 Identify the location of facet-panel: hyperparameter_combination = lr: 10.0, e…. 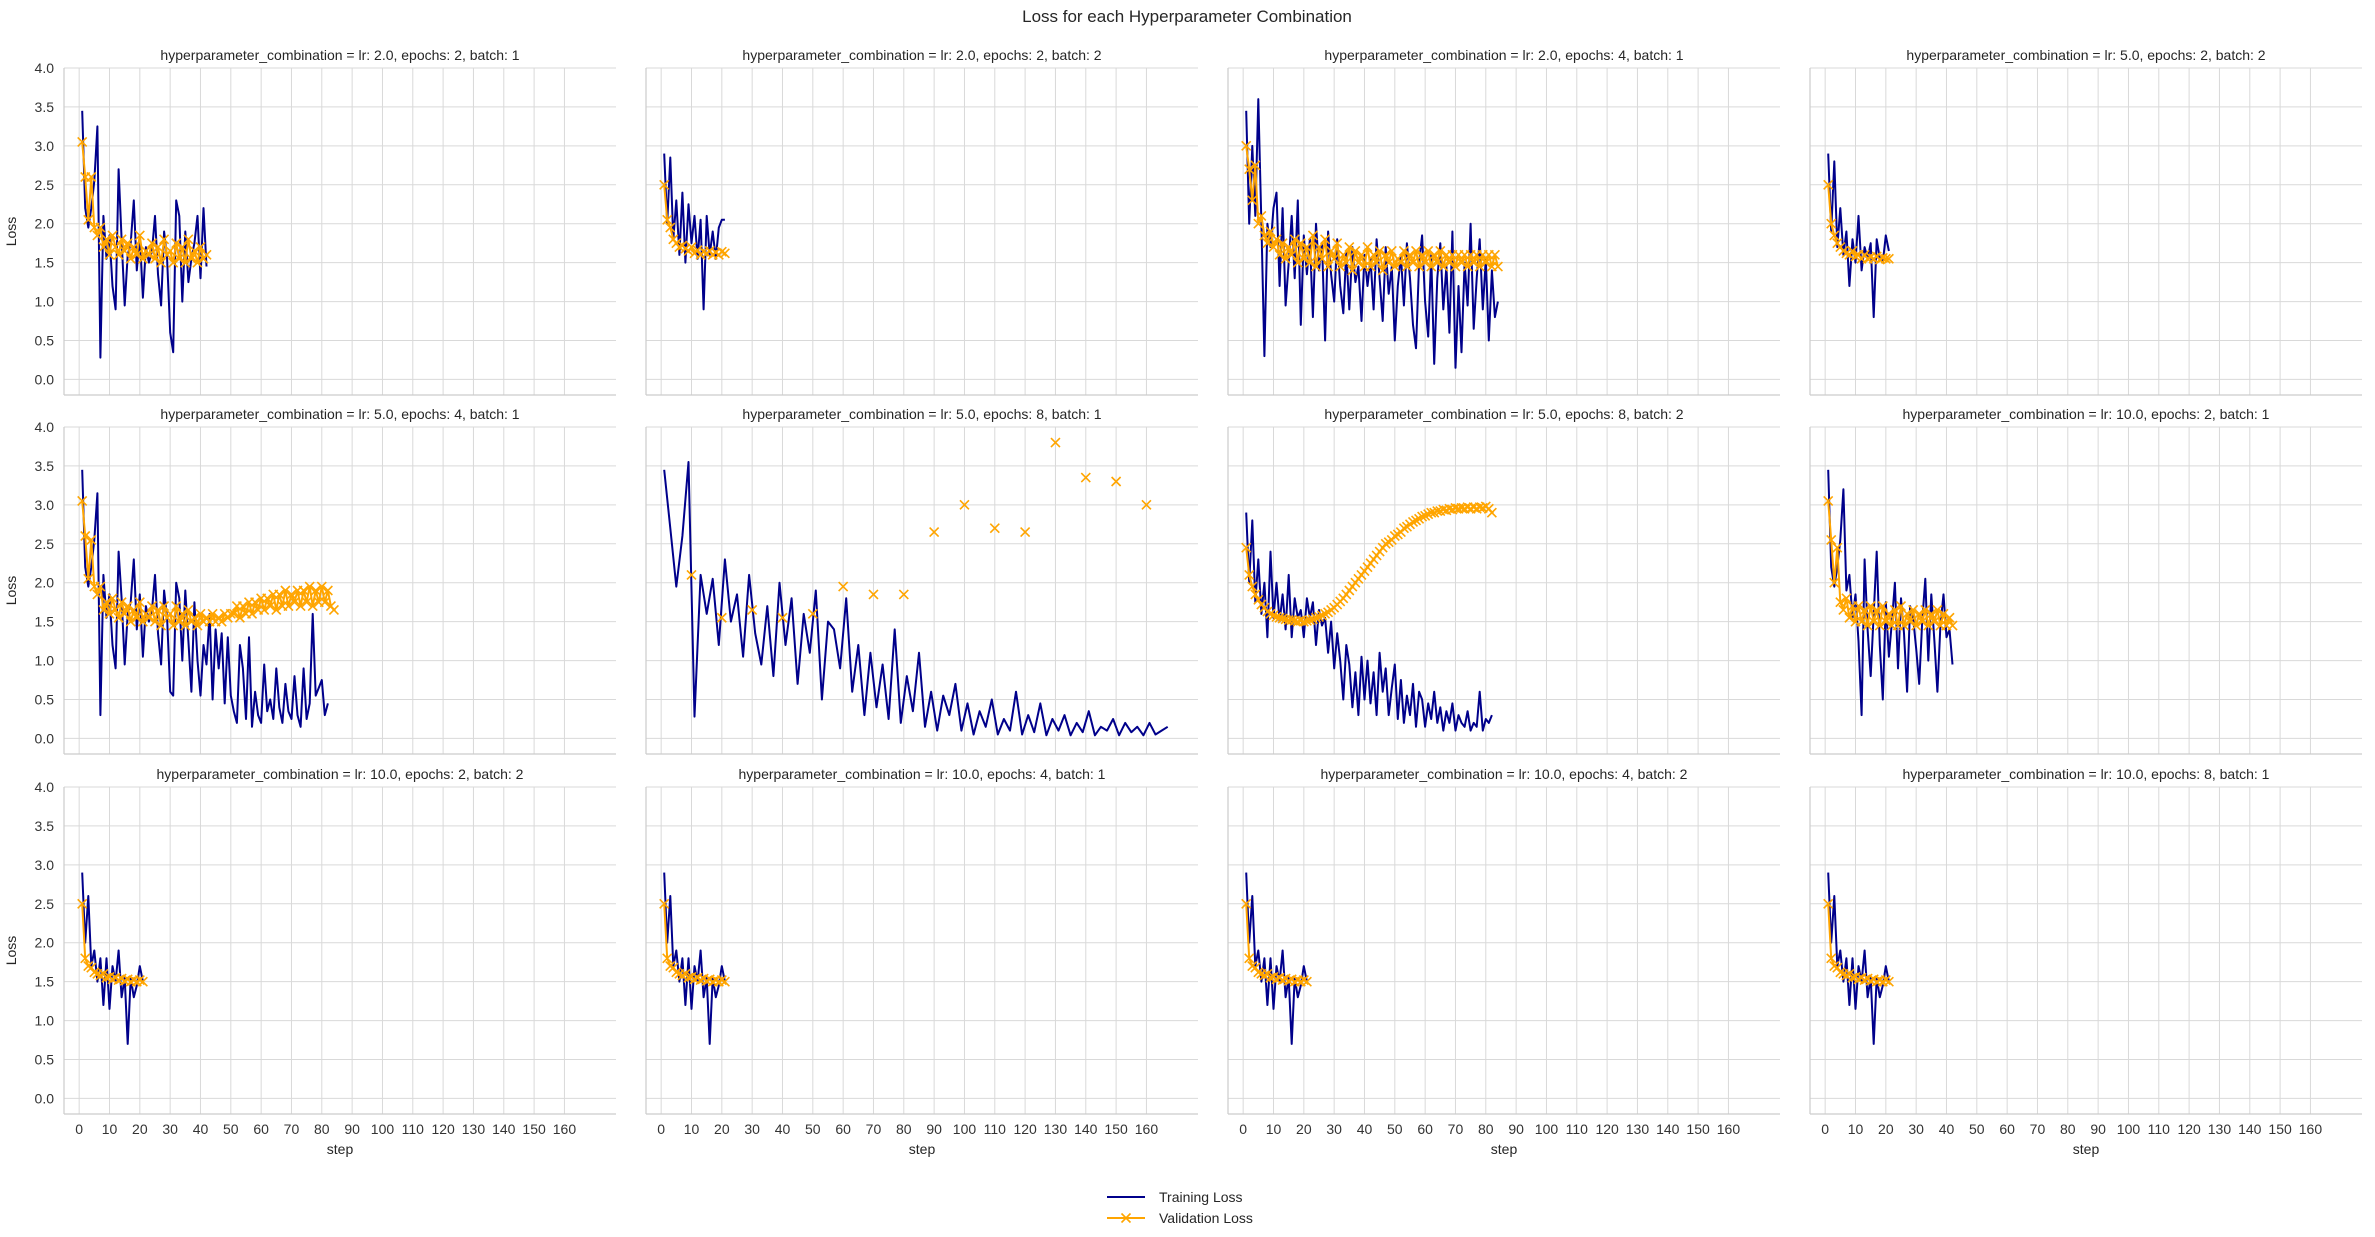
(2085, 580).